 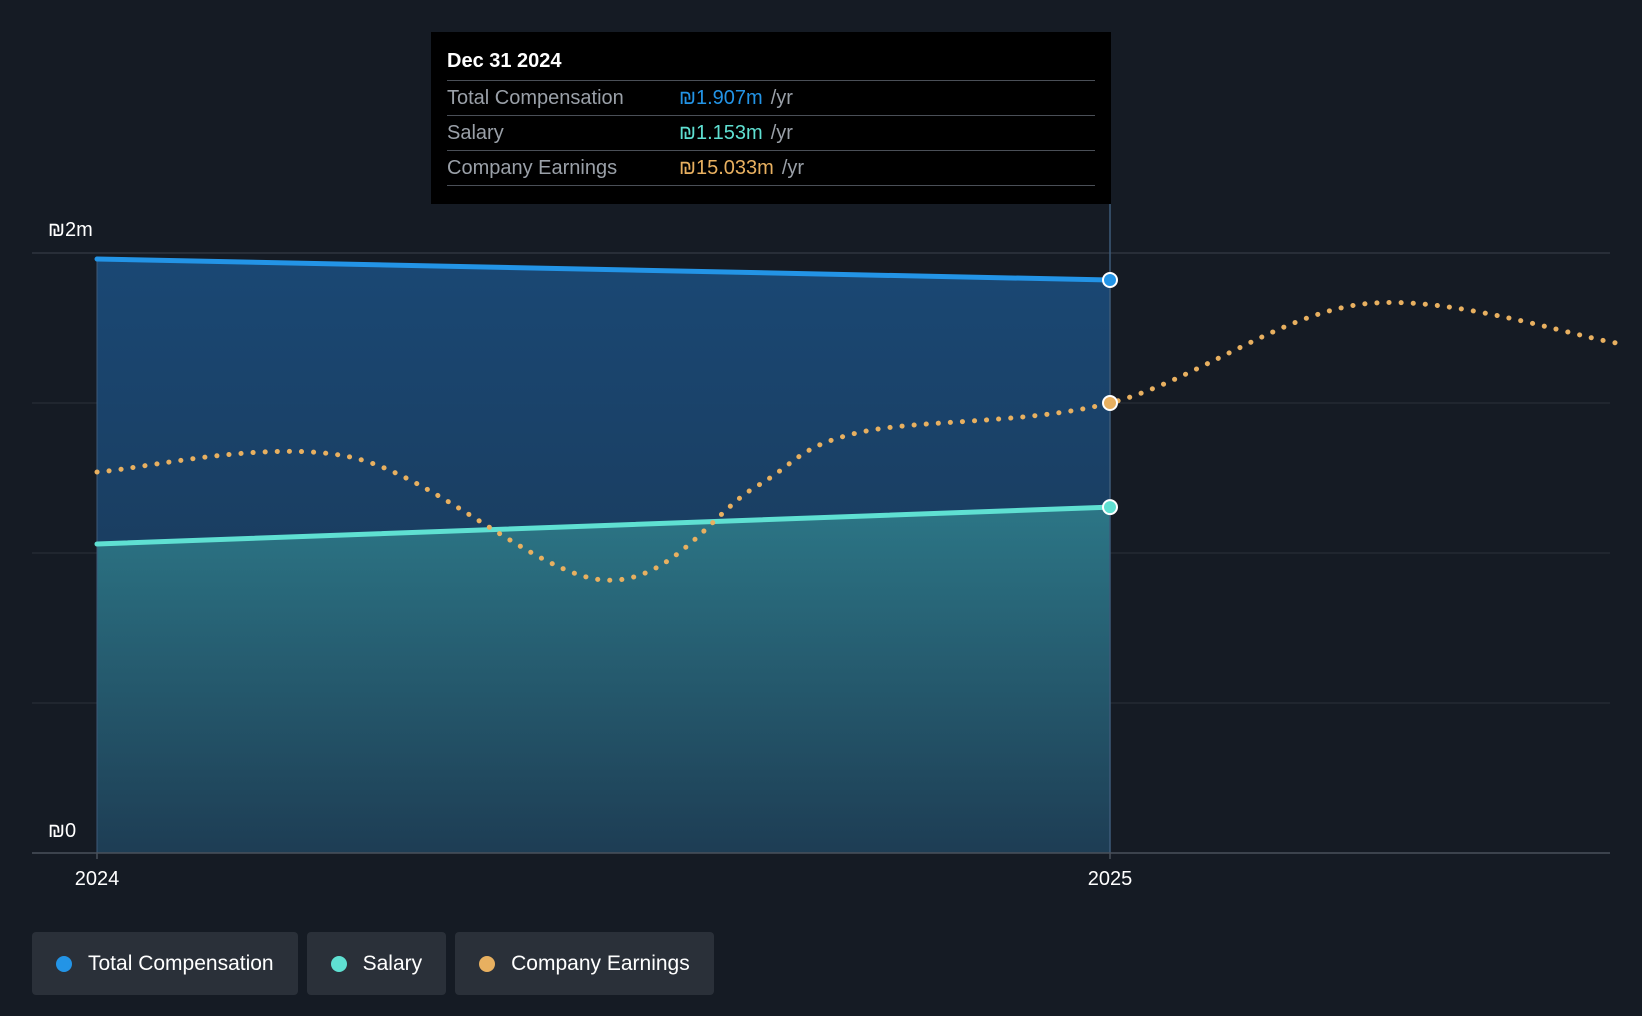 I want to click on tooltip-label: Salary, so click(x=475, y=133).